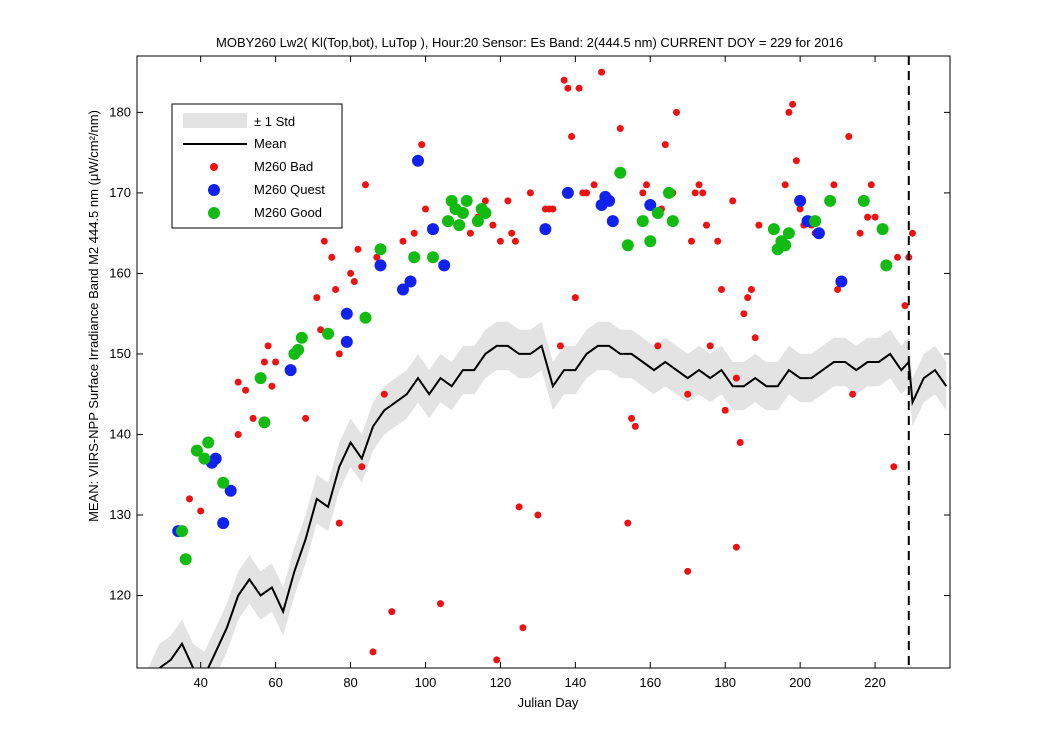  I want to click on y-tick-label: 140, so click(120, 433).